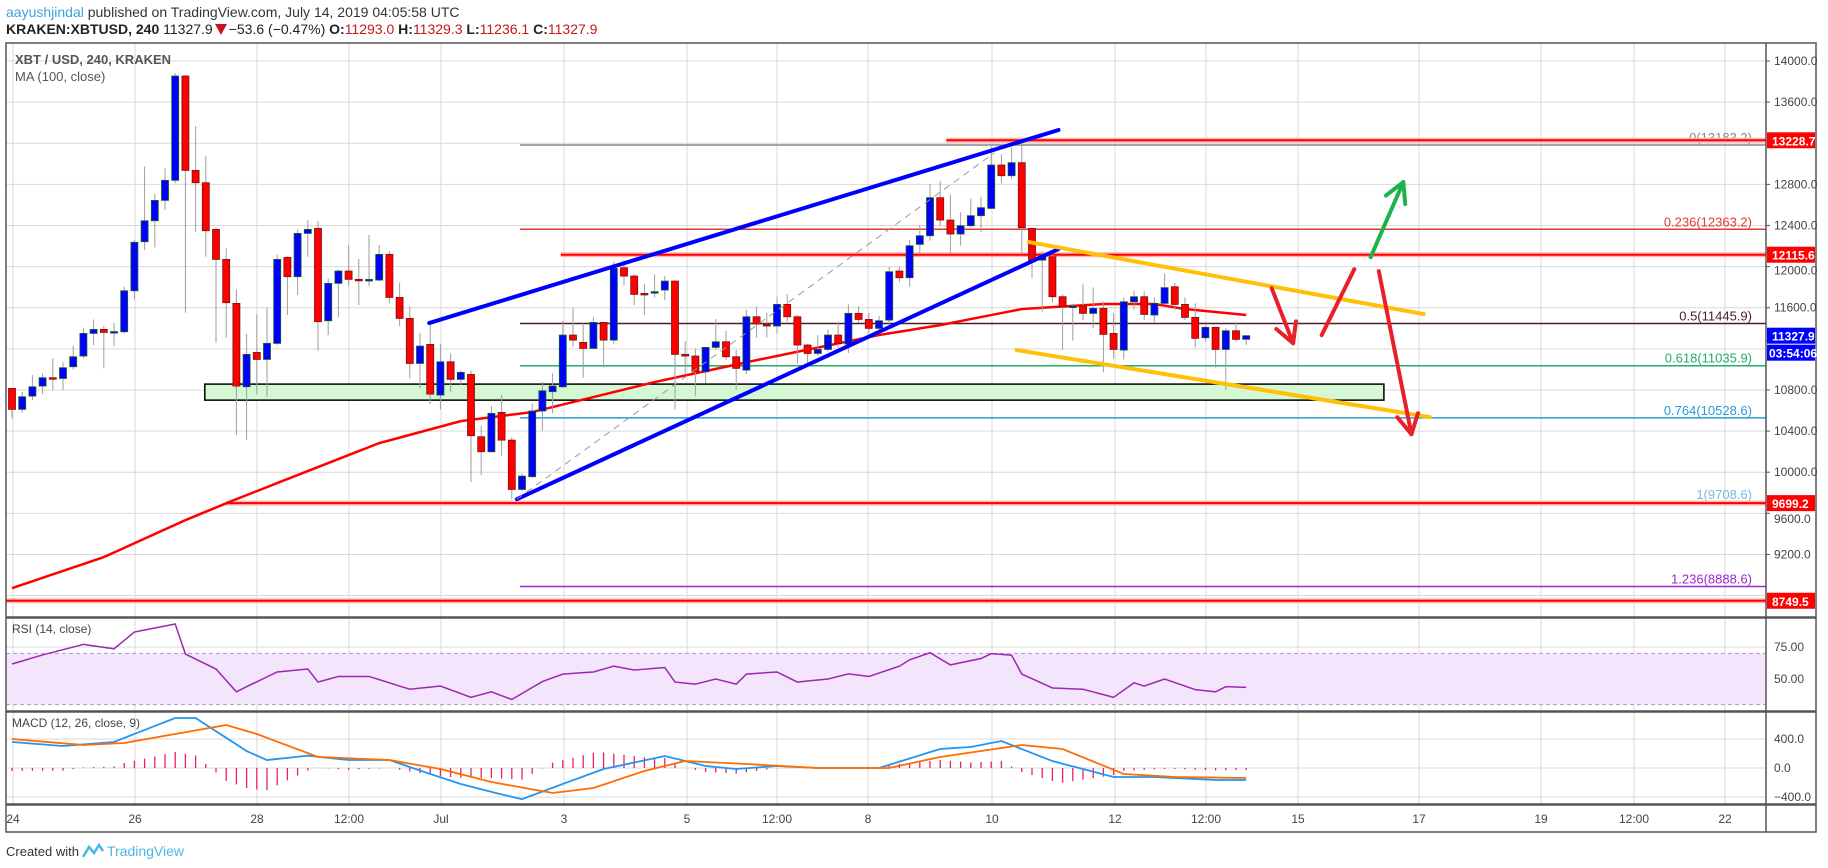  I want to click on trendline-fib-dashed, so click(755, 326).